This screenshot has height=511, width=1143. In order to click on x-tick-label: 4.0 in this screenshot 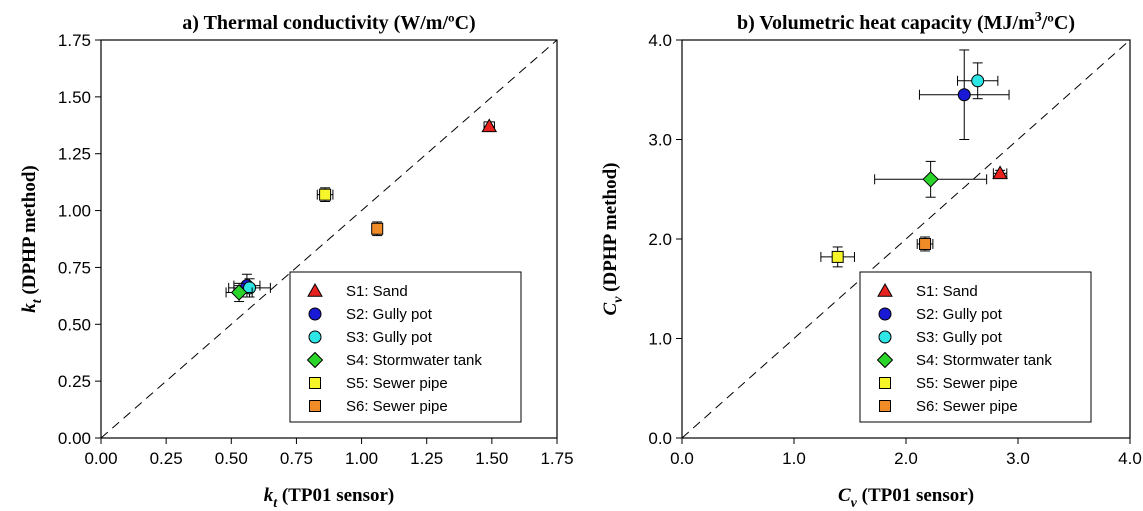, I will do `click(1130, 458)`.